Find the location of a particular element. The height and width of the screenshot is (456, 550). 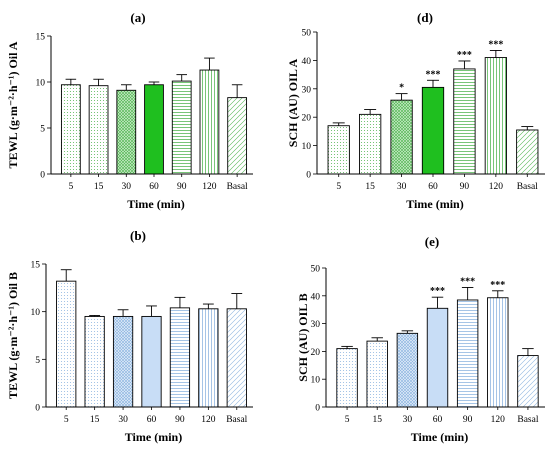

panel-label: (b) is located at coordinates (138, 235).